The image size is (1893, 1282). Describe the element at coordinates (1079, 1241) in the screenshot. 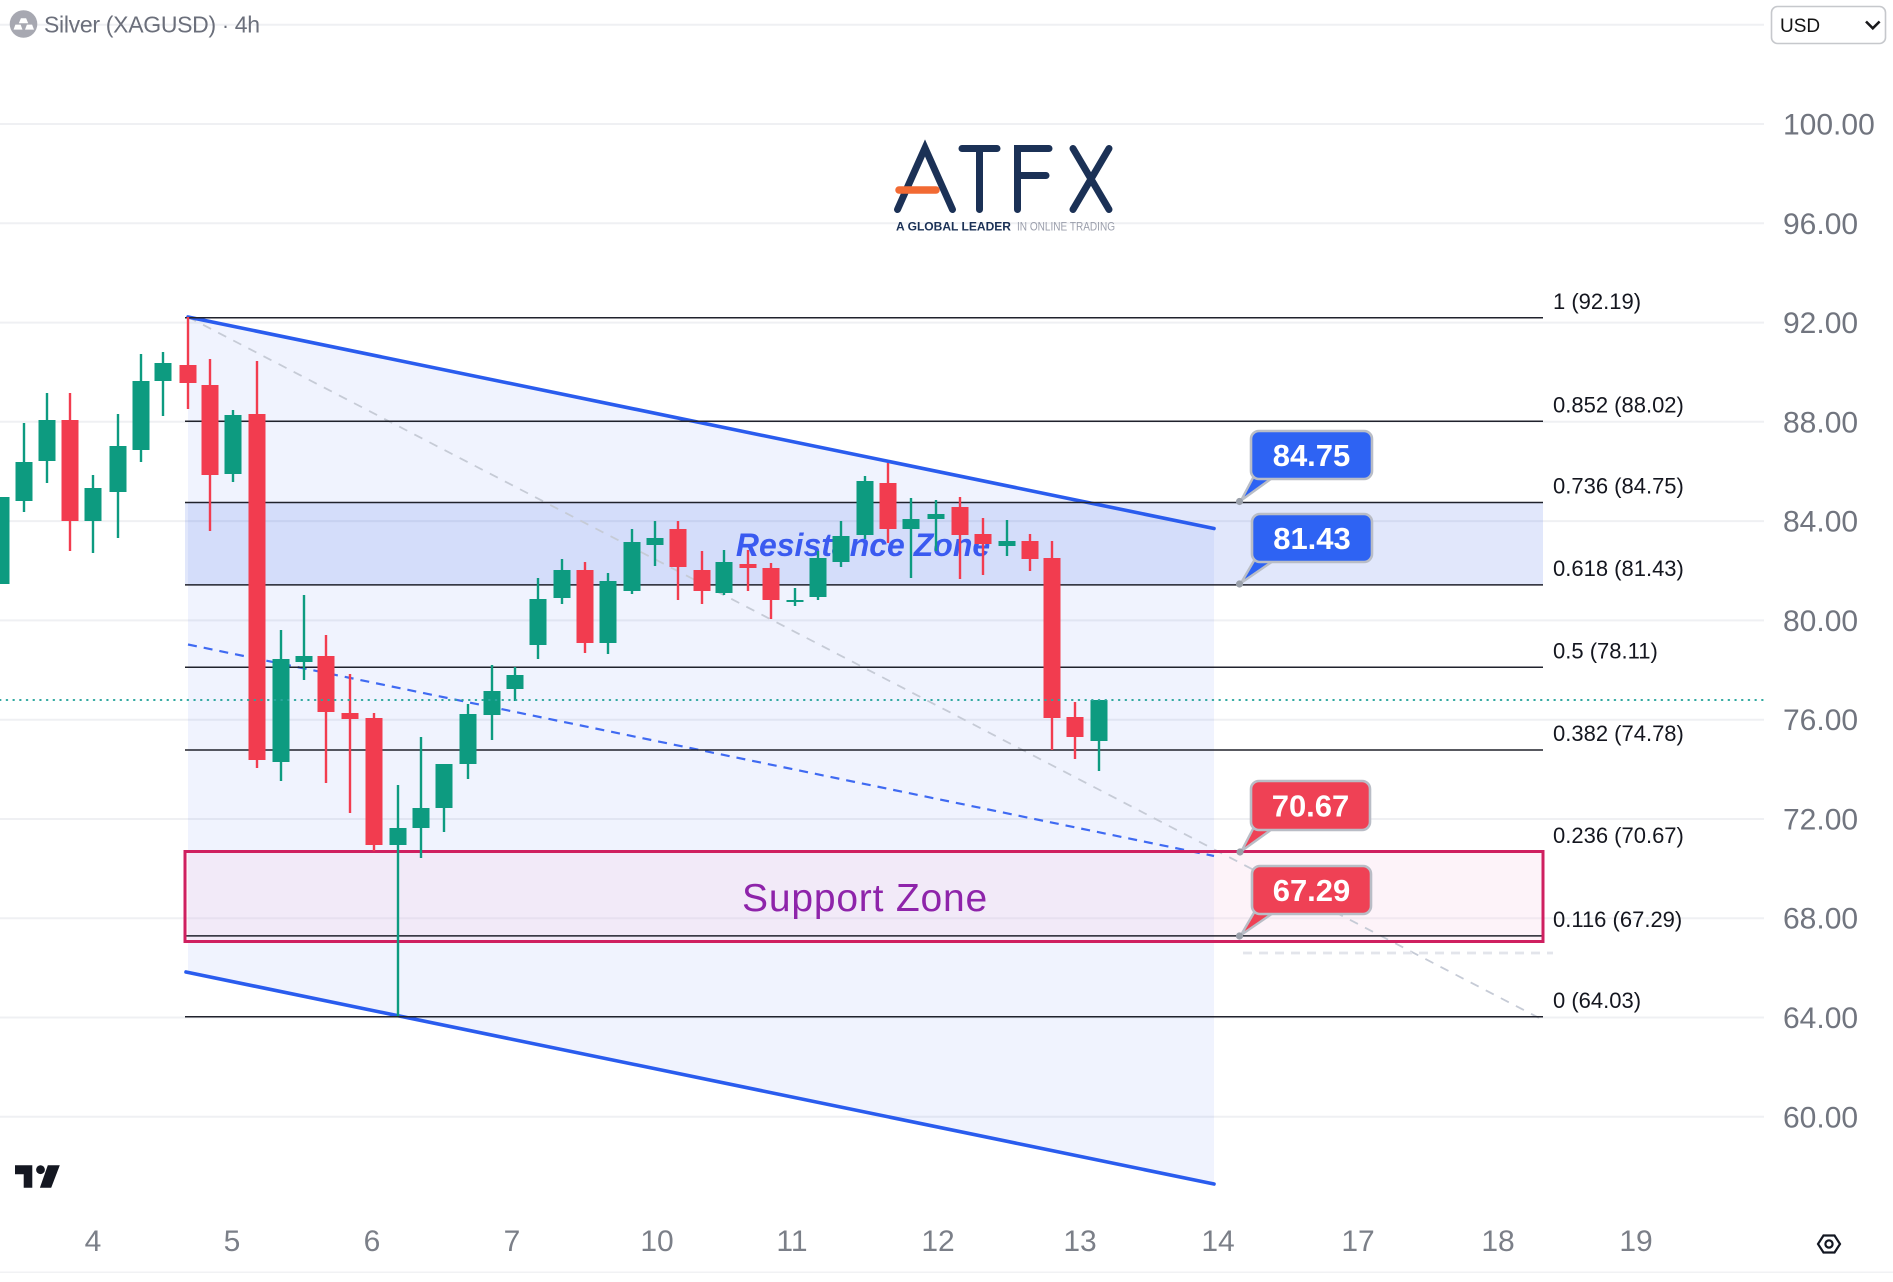

I see `svg-text: 13` at that location.